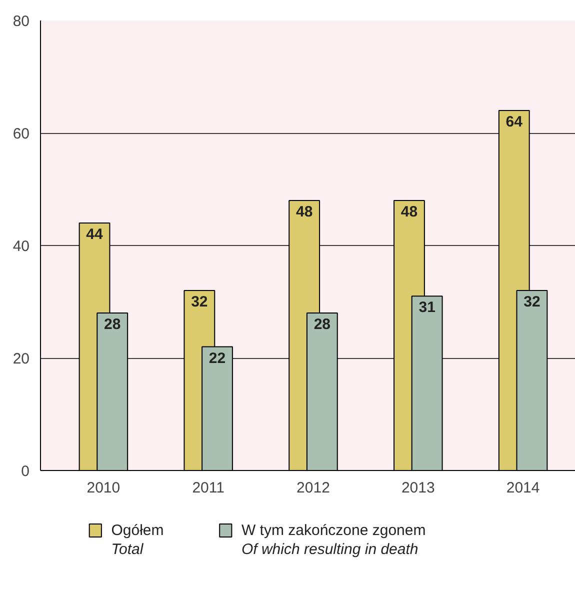 The width and height of the screenshot is (575, 590). What do you see at coordinates (21, 246) in the screenshot?
I see `y-tick-label: 40` at bounding box center [21, 246].